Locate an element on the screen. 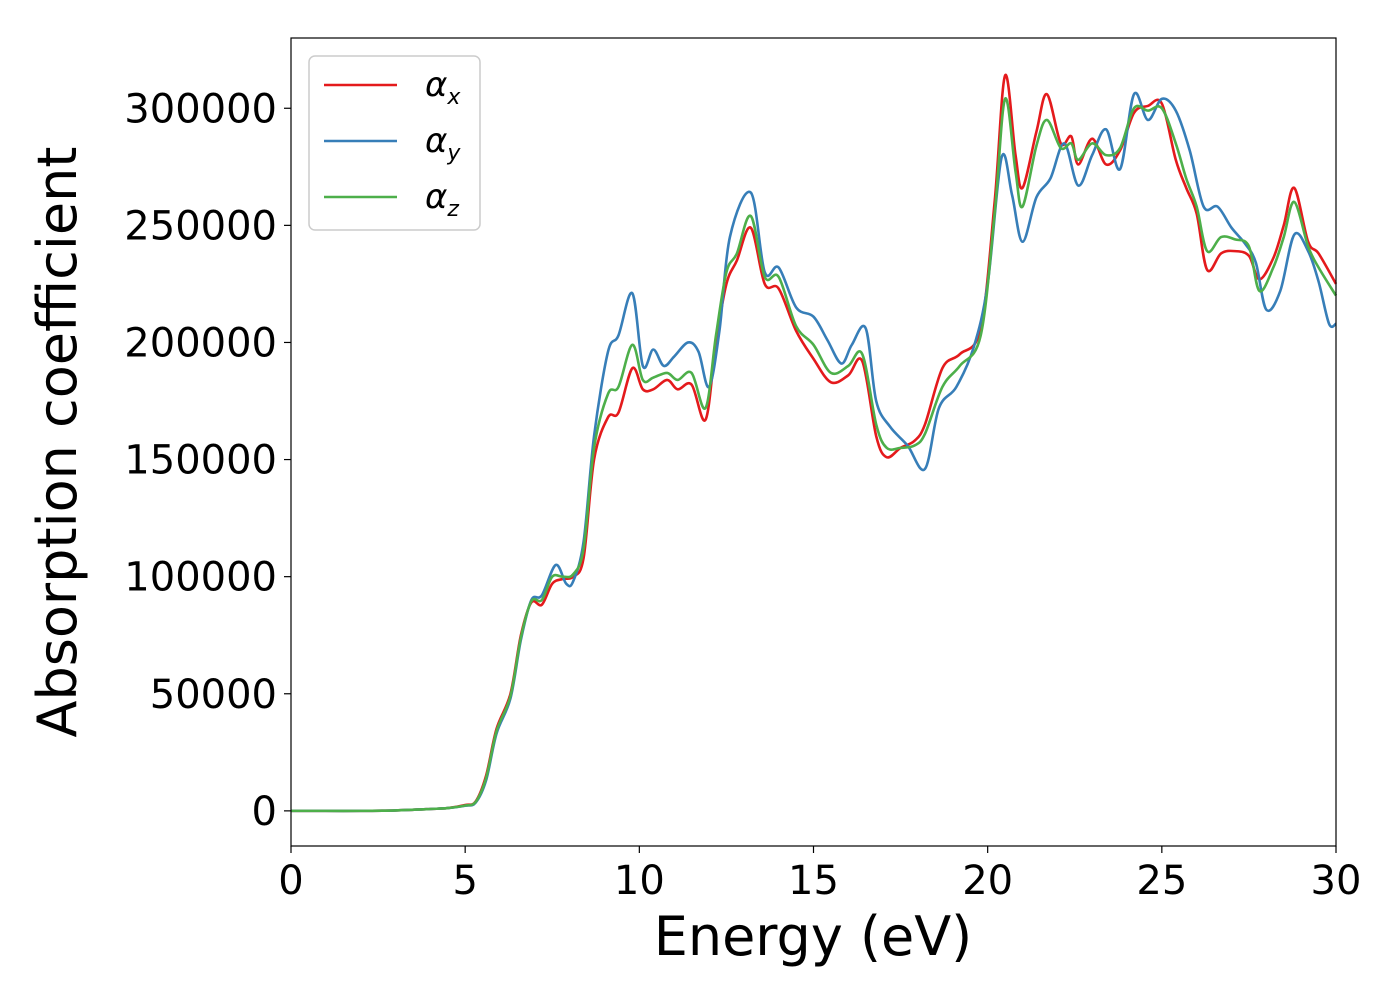 The image size is (1400, 1000). y-tick-label: 250000 is located at coordinates (200, 226).